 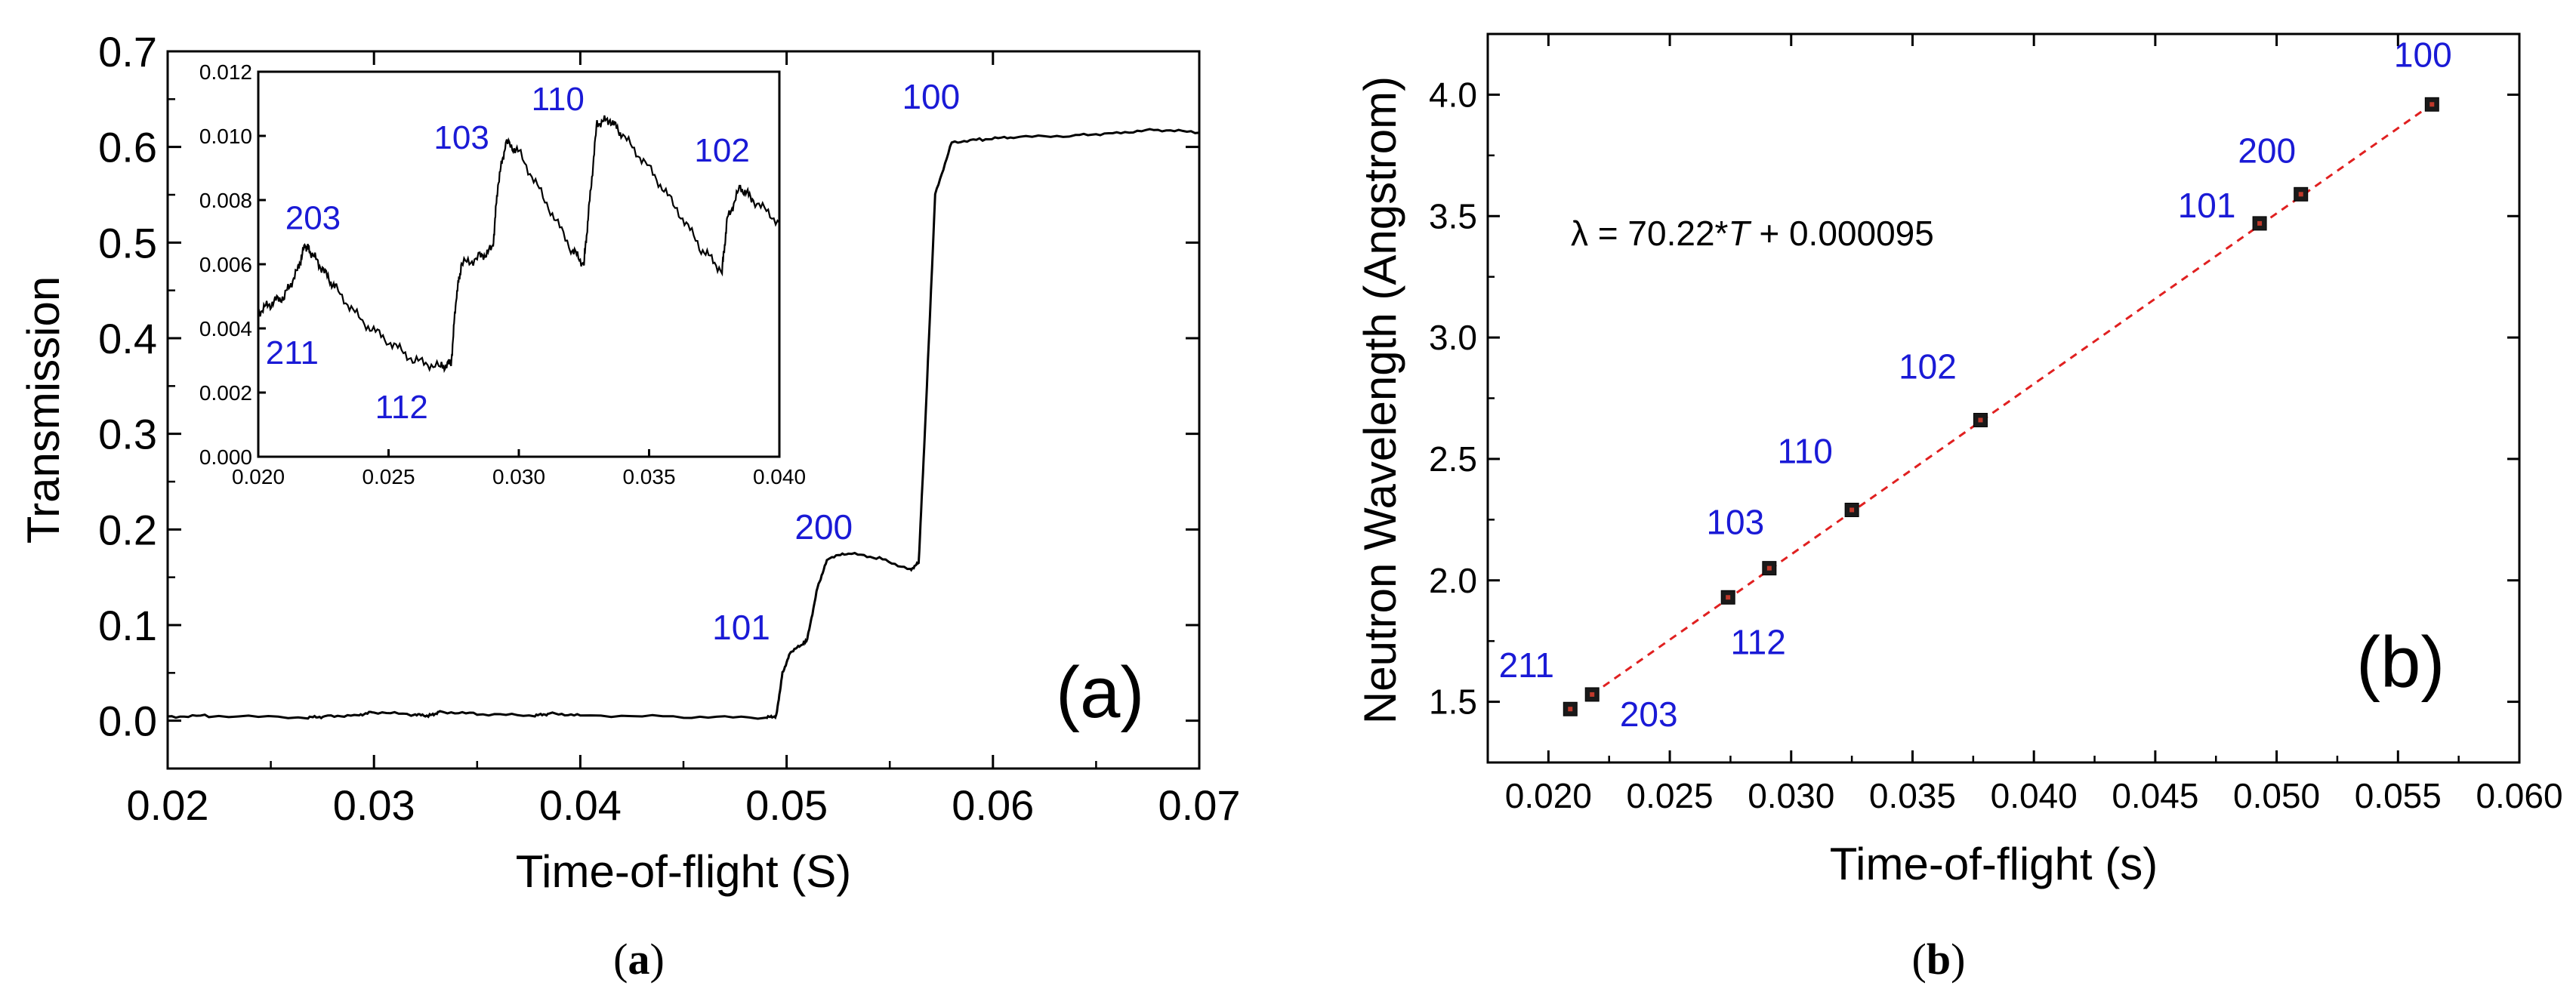 What do you see at coordinates (1912, 795) in the screenshot?
I see `chart-b-x-tick-label: 0.035` at bounding box center [1912, 795].